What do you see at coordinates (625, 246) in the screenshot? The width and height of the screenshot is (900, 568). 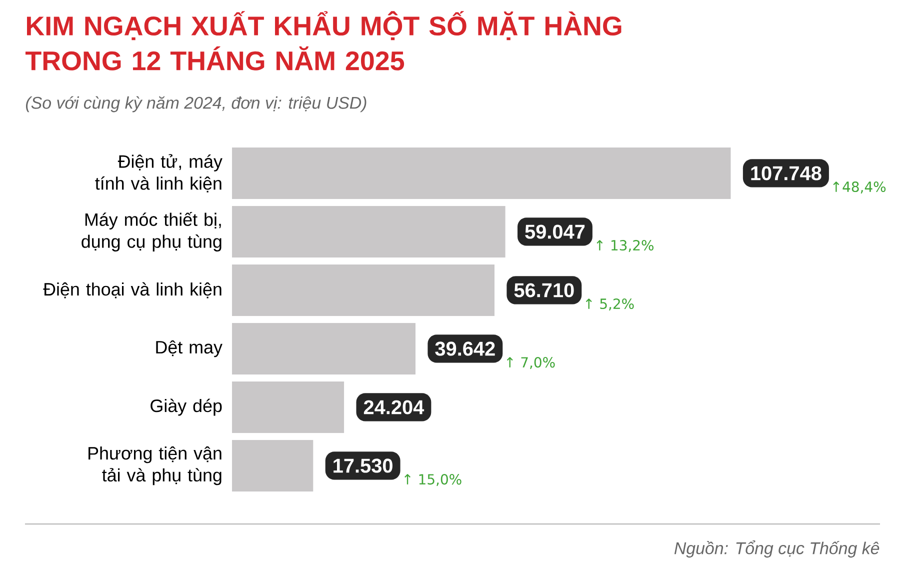 I see `annotation: ↑ 13,2%` at bounding box center [625, 246].